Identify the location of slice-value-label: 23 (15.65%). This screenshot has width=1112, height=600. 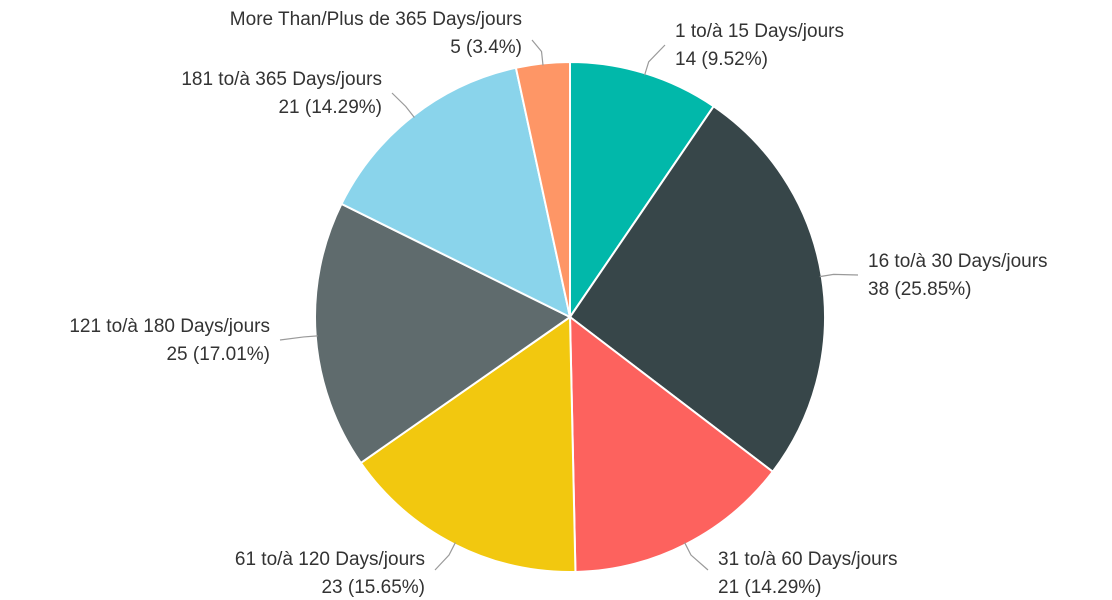
(373, 587).